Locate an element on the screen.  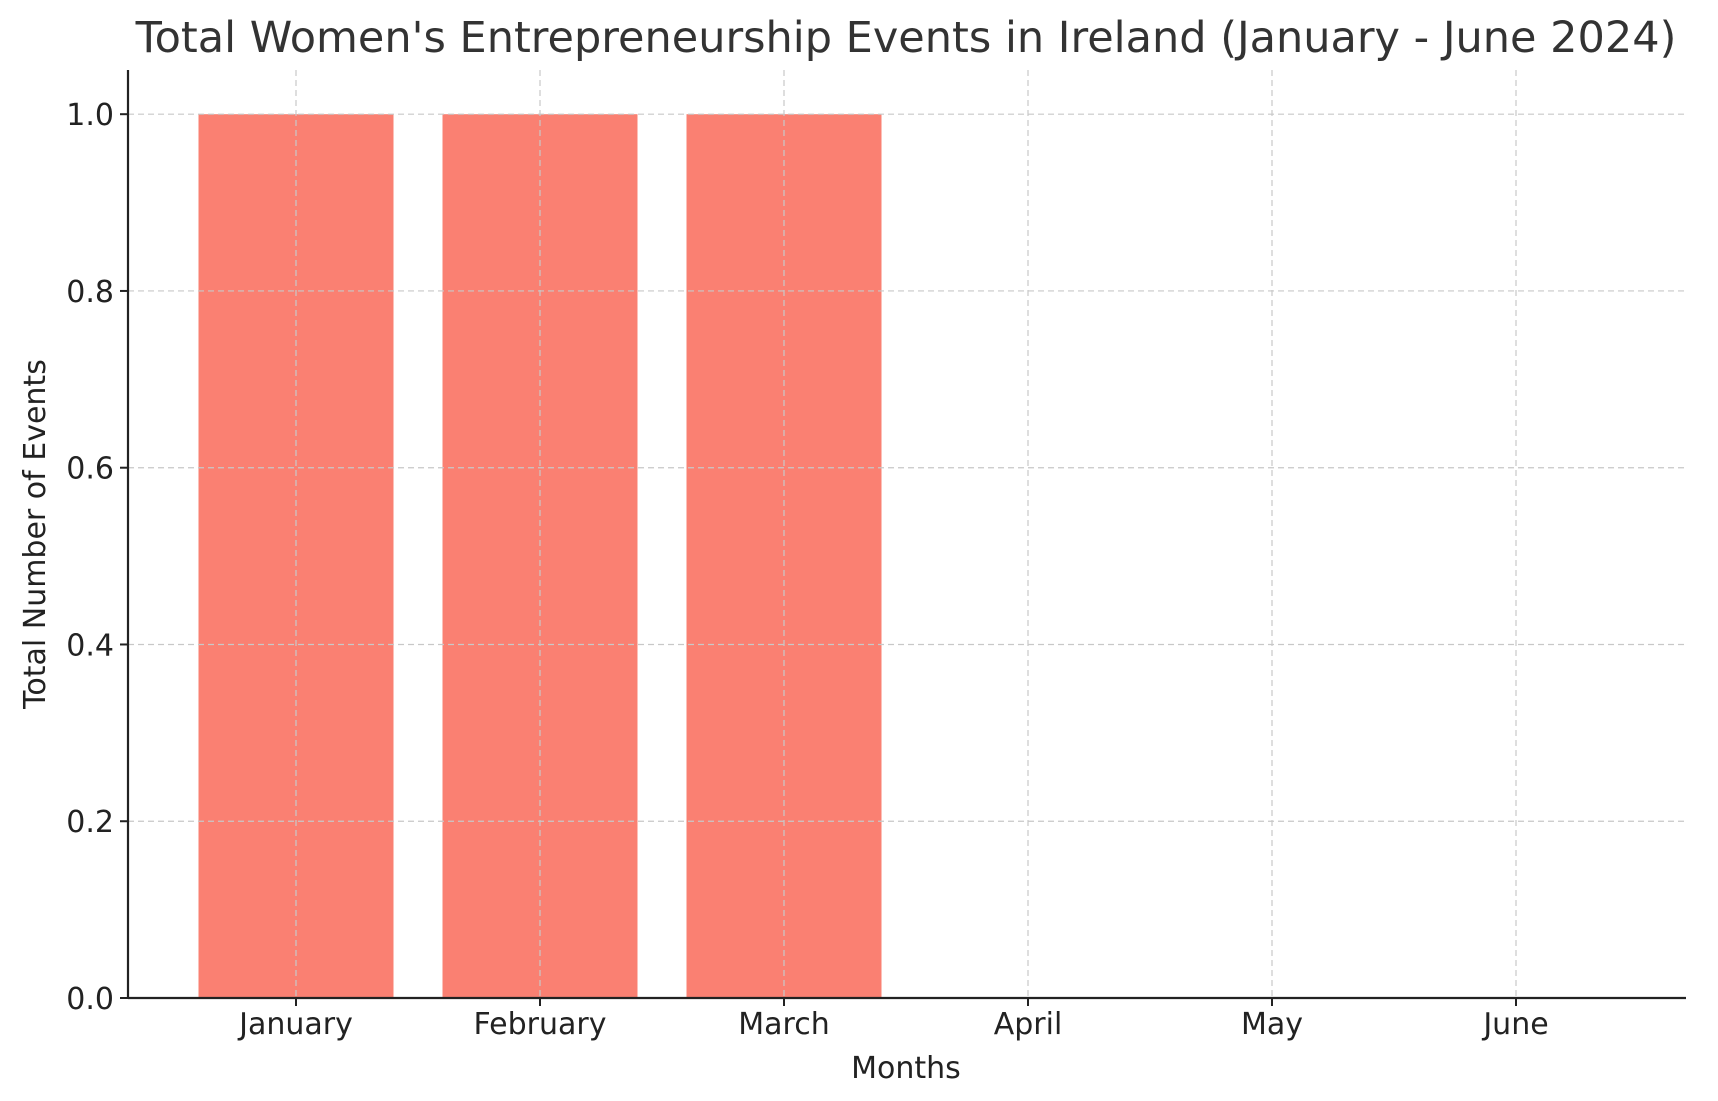
x-tick-label: April is located at coordinates (1028, 1024).